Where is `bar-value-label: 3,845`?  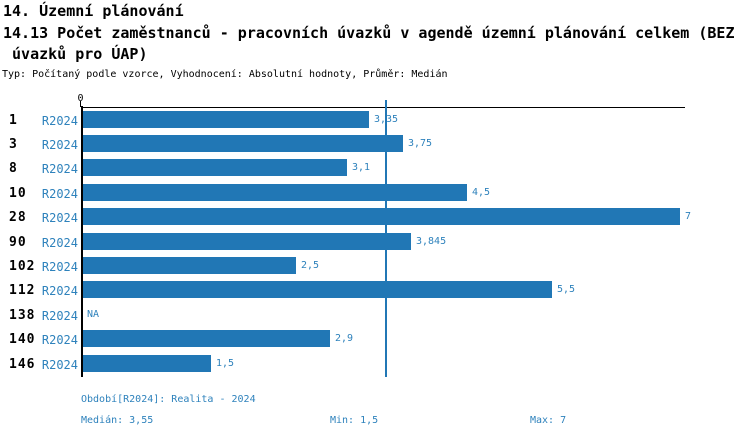
bar-value-label: 3,845 is located at coordinates (431, 241).